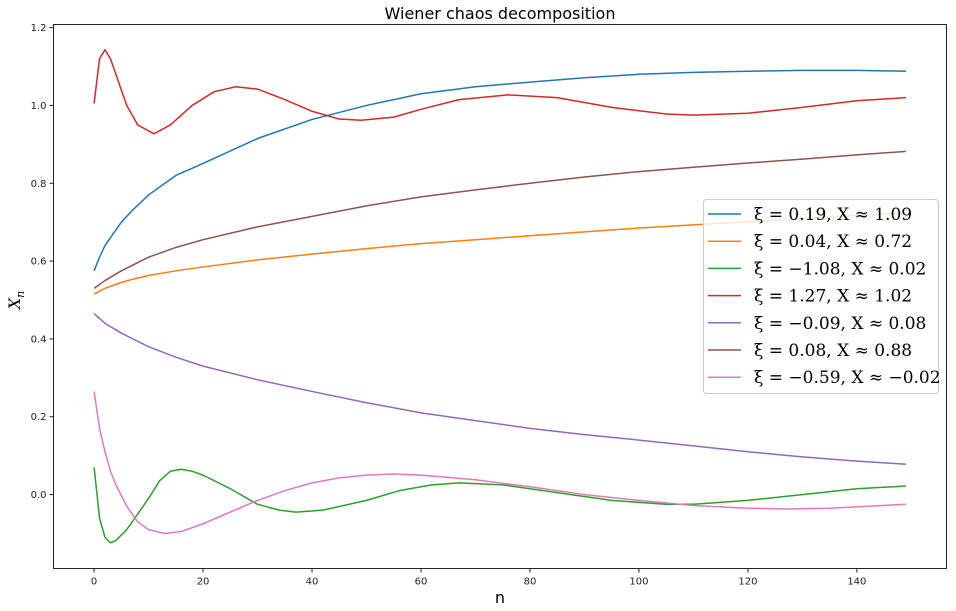 The width and height of the screenshot is (956, 611). Describe the element at coordinates (833, 242) in the screenshot. I see `legend-entry-1: ξ = 0.04, X ≈ 0.72` at that location.